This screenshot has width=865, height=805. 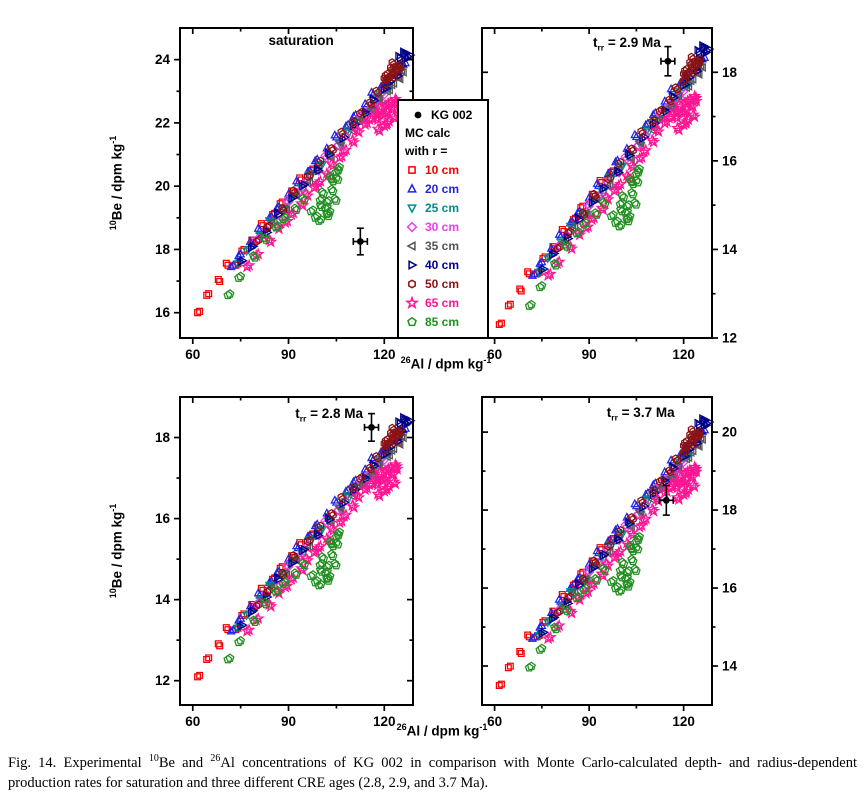 I want to click on legend-item-10cm: 10 cm, so click(x=444, y=169).